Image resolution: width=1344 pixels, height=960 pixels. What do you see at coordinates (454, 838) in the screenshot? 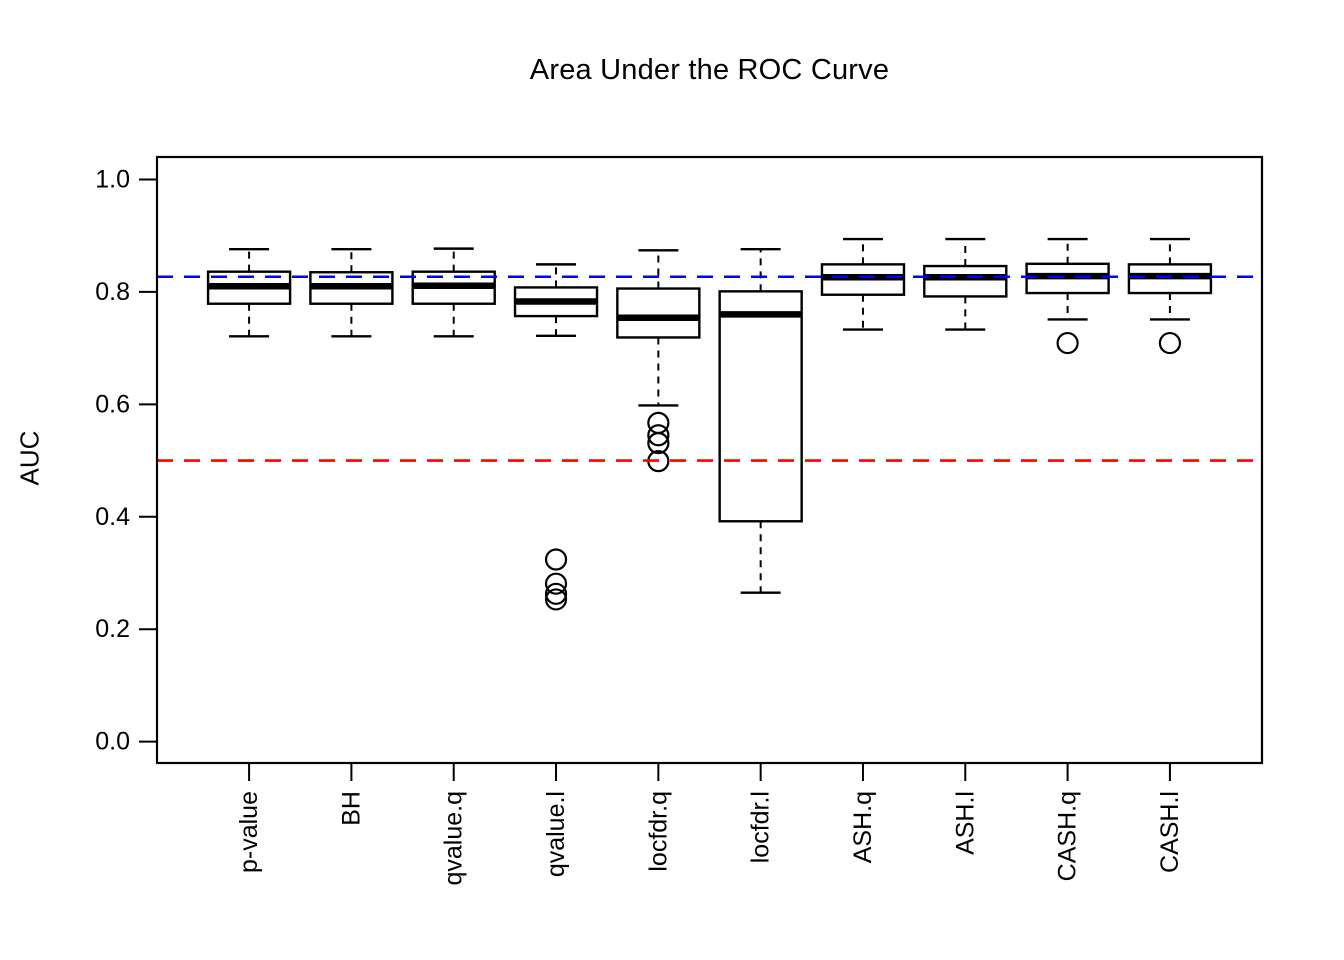
I see `x-tick-label: qvalue.q` at bounding box center [454, 838].